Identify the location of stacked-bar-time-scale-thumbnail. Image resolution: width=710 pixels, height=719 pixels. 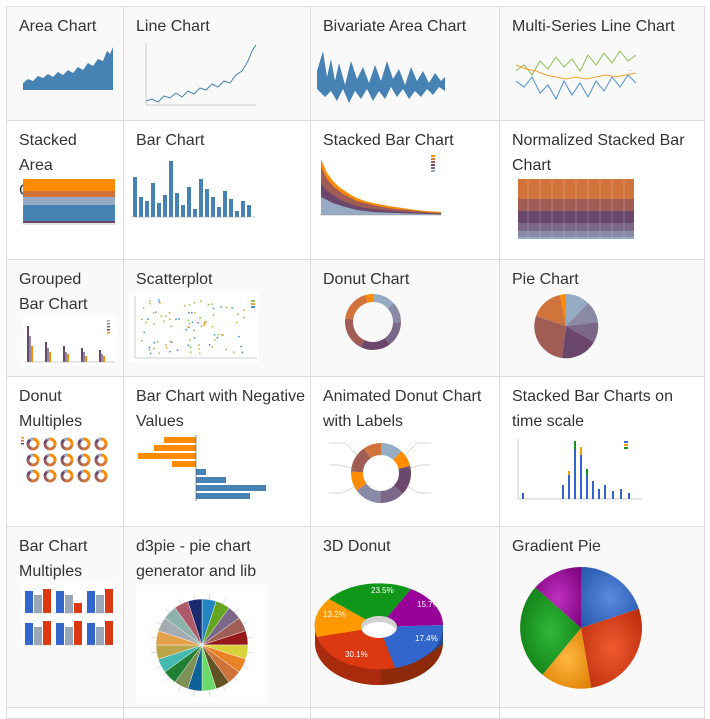
(578, 471).